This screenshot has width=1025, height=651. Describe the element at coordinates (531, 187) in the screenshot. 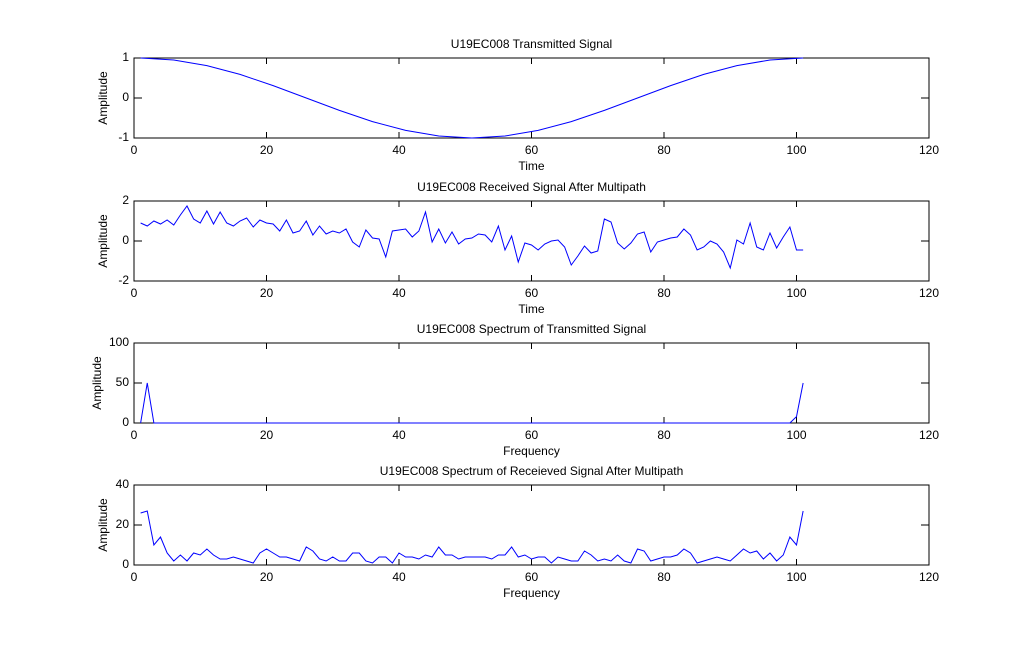

I see `subplot-title: U19EC008 Received Signal After Multipath` at that location.